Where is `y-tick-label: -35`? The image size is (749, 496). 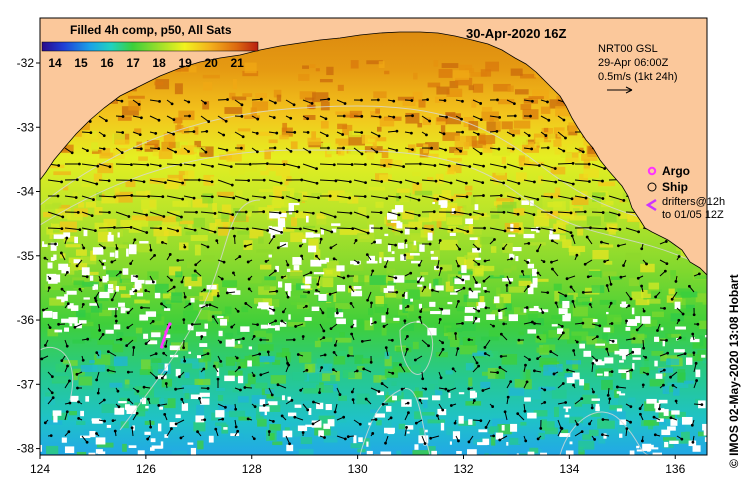
y-tick-label: -35 is located at coordinates (26, 256).